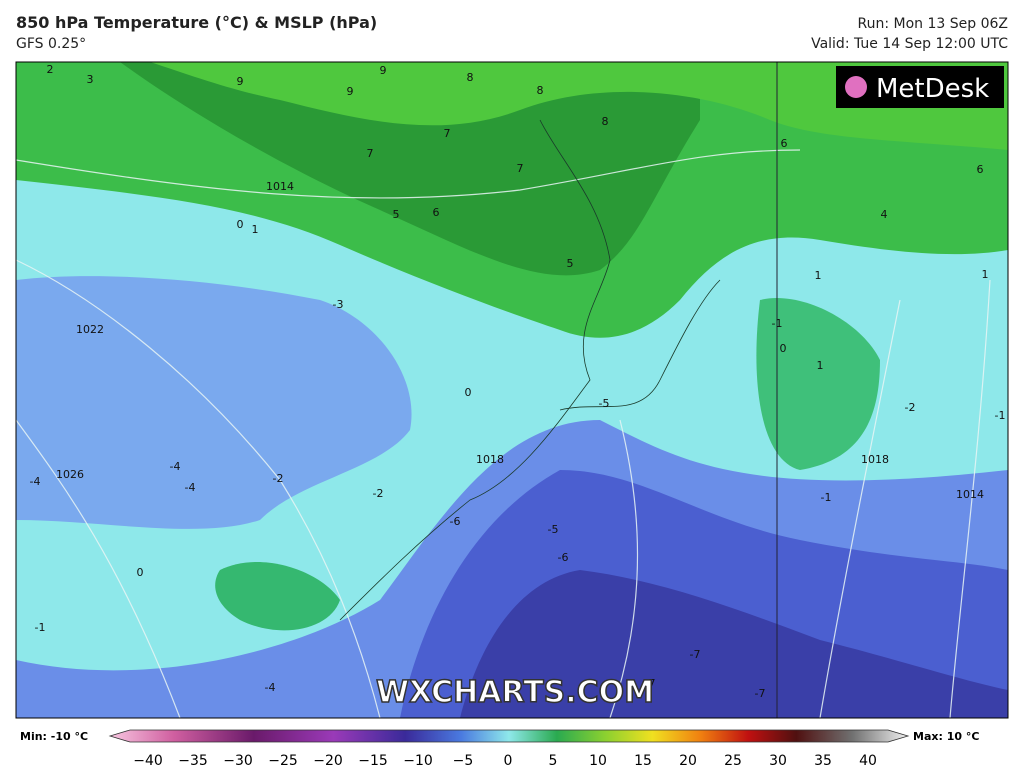  I want to click on colorbar-tick: −40, so click(148, 761).